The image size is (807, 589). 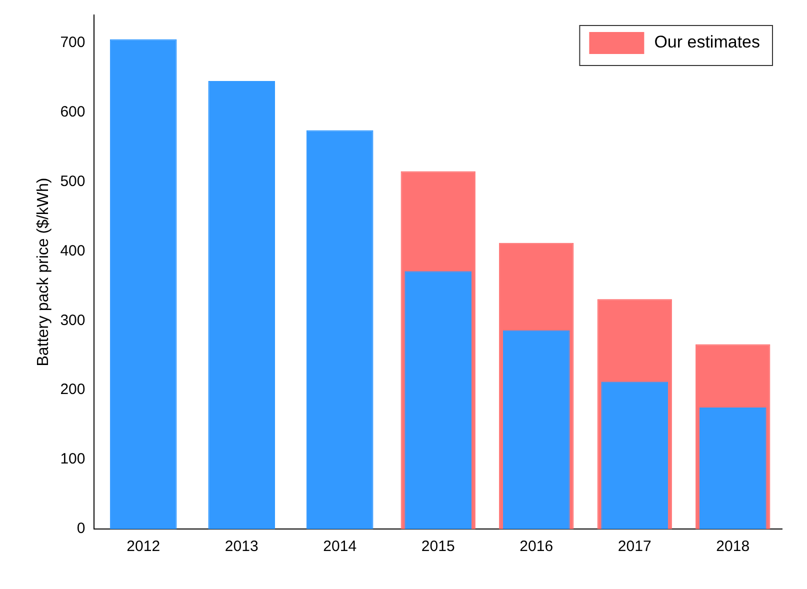 I want to click on x-tick-label: 2013, so click(x=241, y=547).